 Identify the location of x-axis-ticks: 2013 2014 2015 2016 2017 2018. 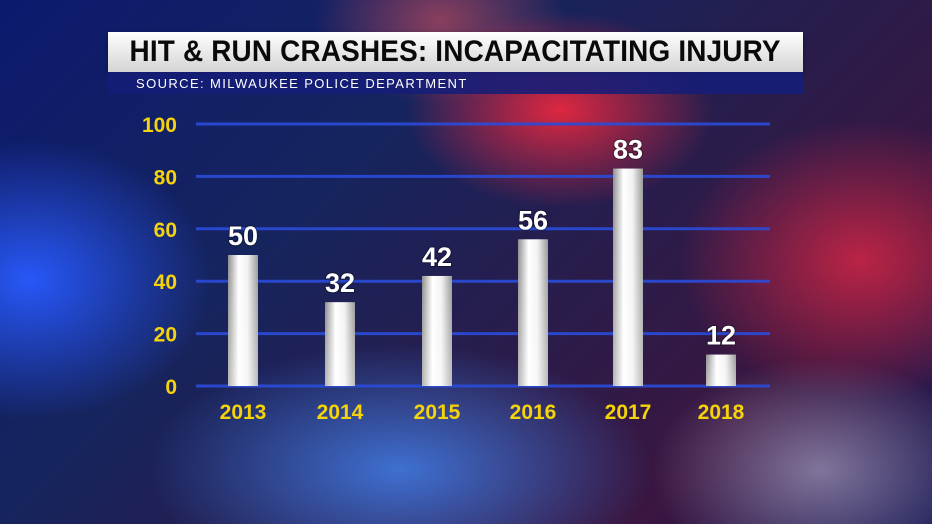
(482, 412).